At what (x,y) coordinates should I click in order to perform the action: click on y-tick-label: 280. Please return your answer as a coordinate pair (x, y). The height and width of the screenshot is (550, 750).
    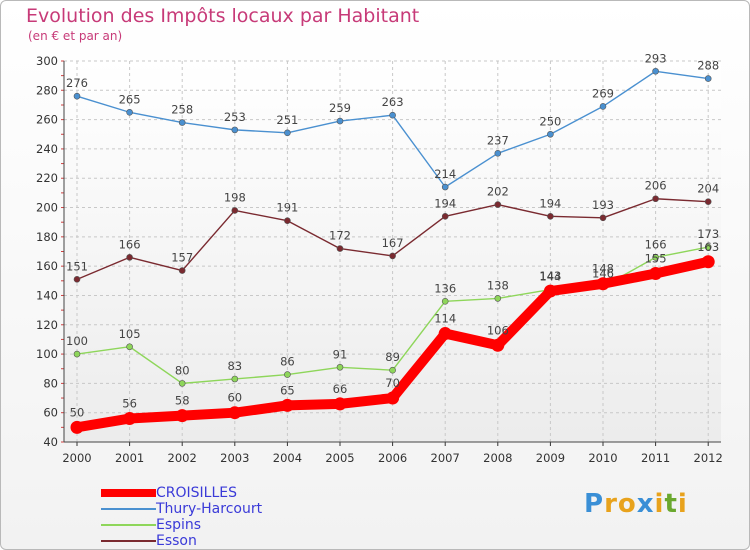
    Looking at the image, I should click on (47, 90).